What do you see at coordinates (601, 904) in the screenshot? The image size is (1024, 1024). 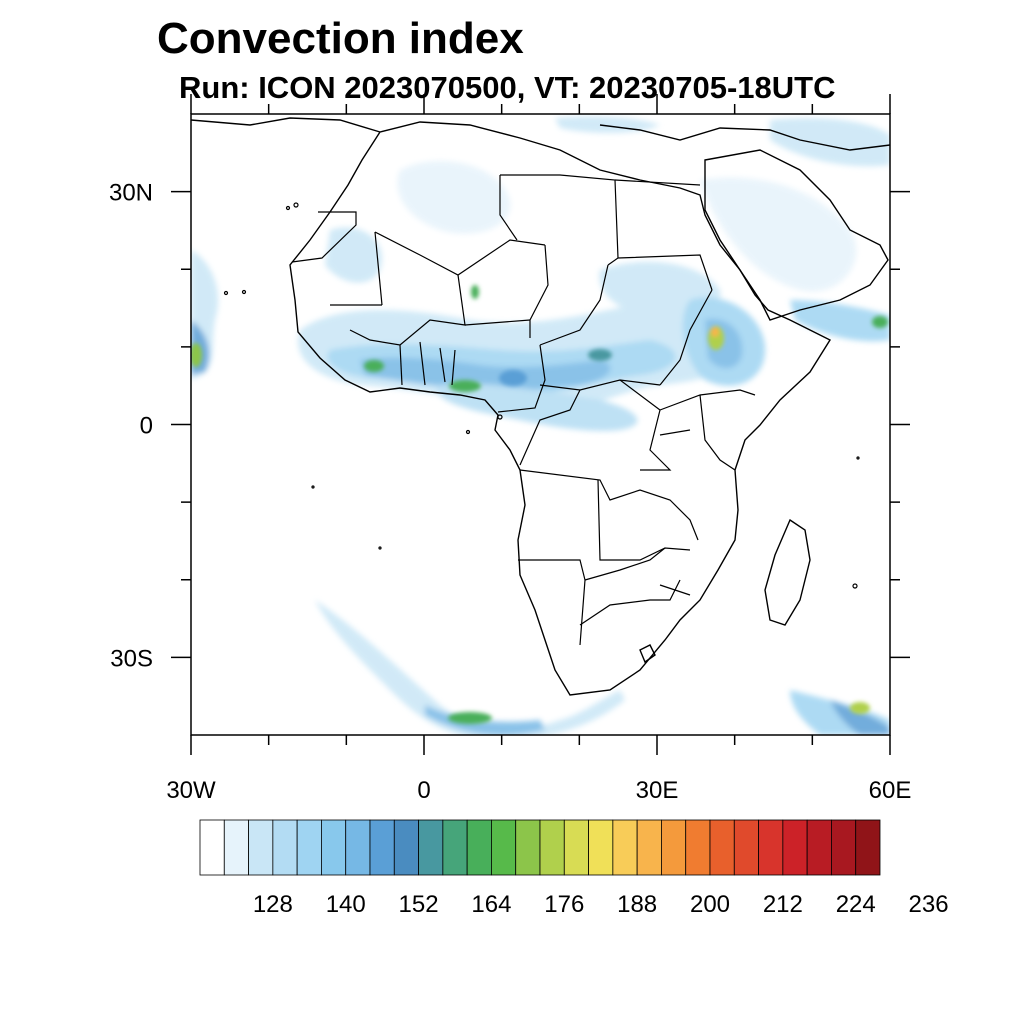 I see `colorbar-labels: 128 140 152 164 176 188 200 212 224 236` at bounding box center [601, 904].